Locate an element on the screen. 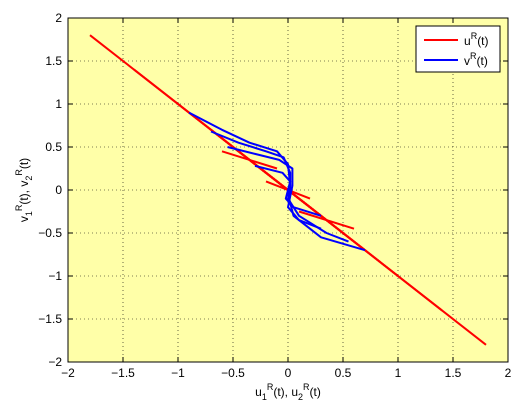 This screenshot has width=516, height=409. y-axis-label: v1R(t), v2R(t) is located at coordinates (24, 190).